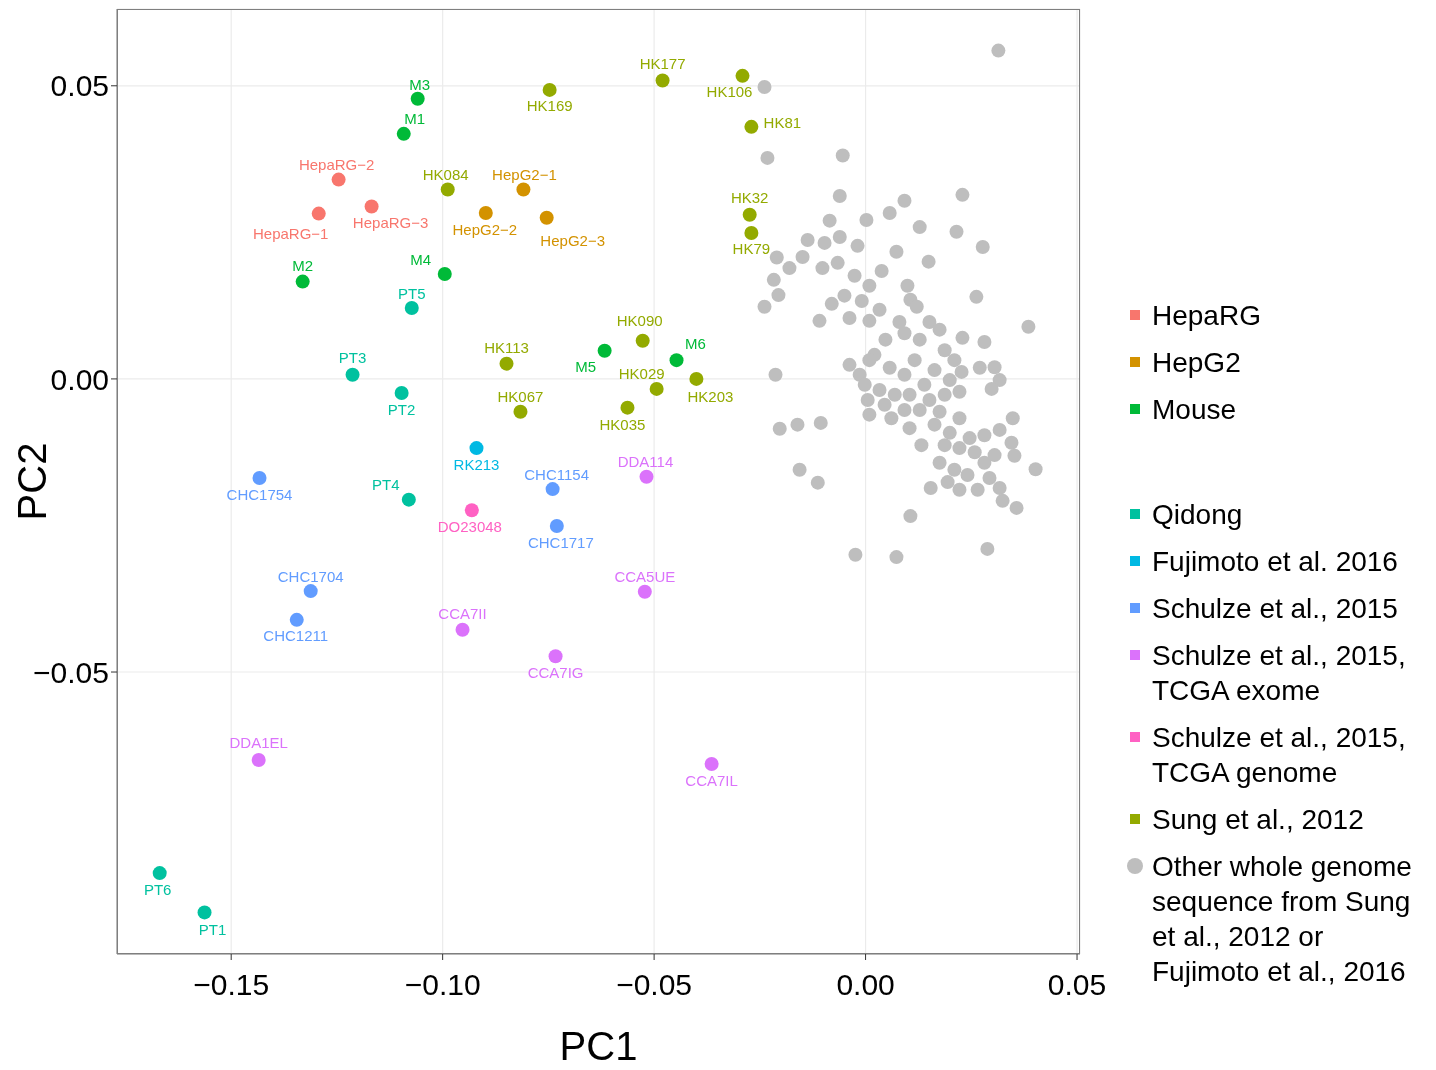 This screenshot has width=1436, height=1070. Describe the element at coordinates (865, 985) in the screenshot. I see `x-tick-label: 0.00` at that location.